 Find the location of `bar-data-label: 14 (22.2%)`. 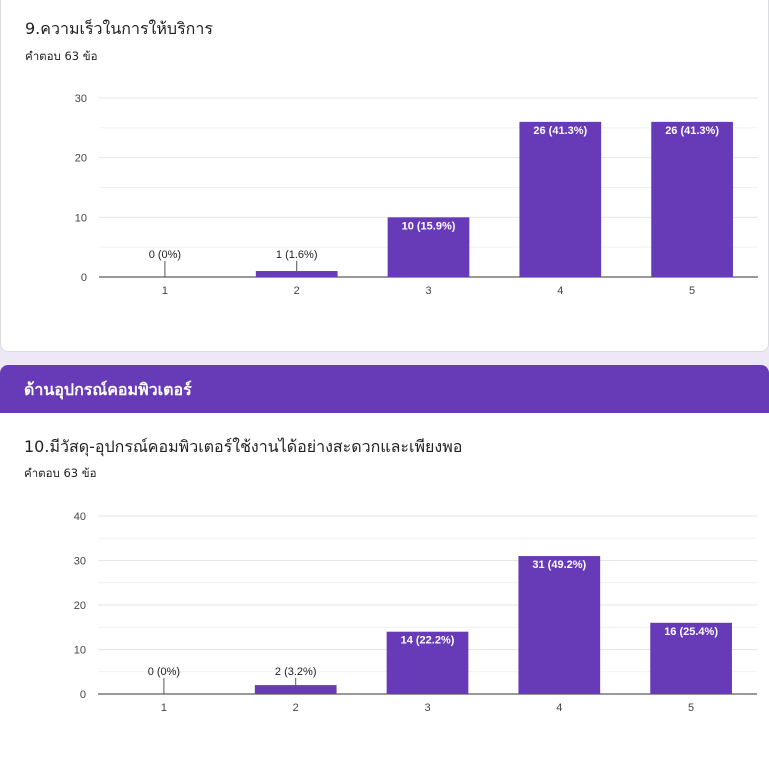

bar-data-label: 14 (22.2%) is located at coordinates (428, 641).